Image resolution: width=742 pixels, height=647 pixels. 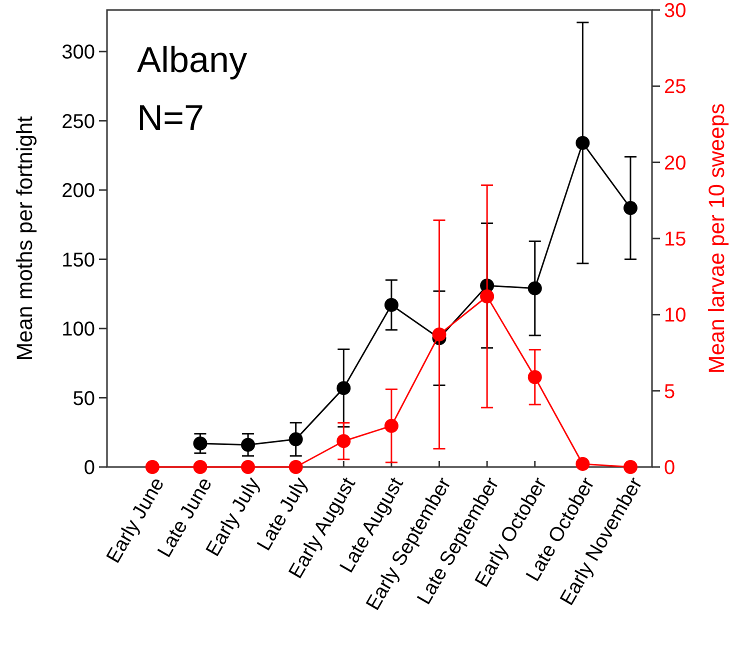 What do you see at coordinates (675, 315) in the screenshot?
I see `y2-tick-label: 10` at bounding box center [675, 315].